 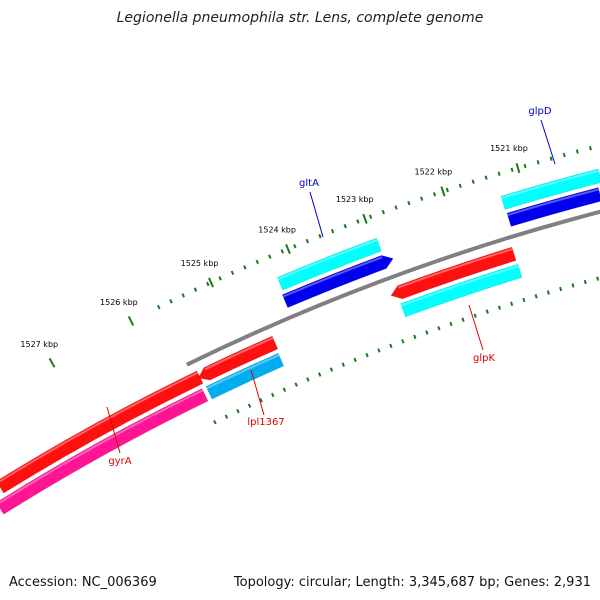 What do you see at coordinates (265, 422) in the screenshot?
I see `gene-label-lpl1367: lpl1367` at bounding box center [265, 422].